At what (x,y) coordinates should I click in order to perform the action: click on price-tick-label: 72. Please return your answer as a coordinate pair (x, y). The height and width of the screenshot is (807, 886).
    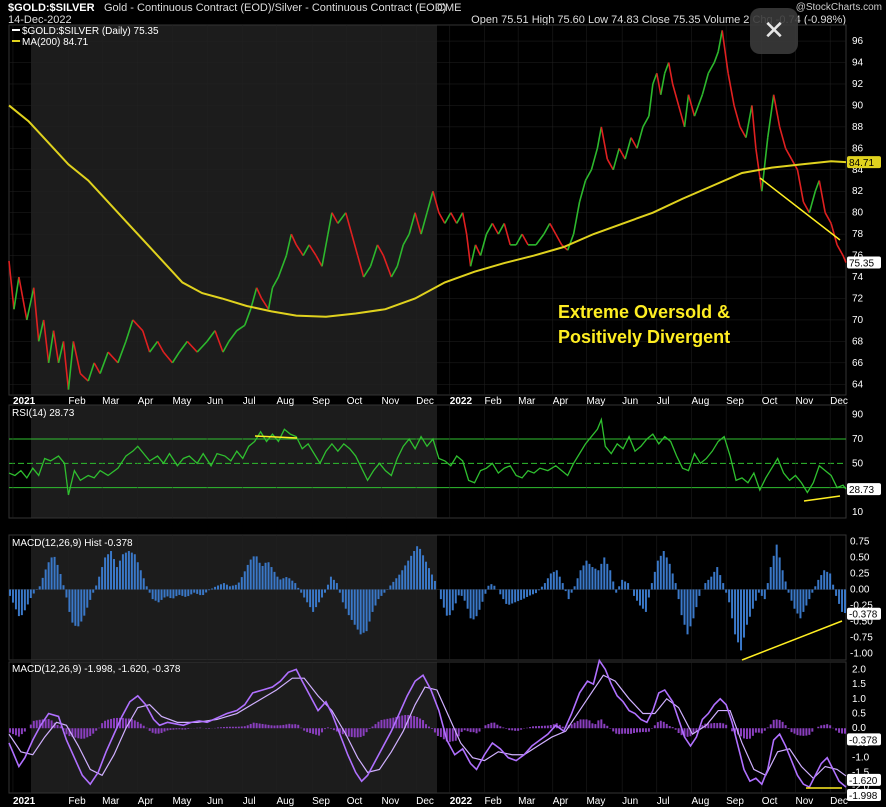
    Looking at the image, I should click on (858, 298).